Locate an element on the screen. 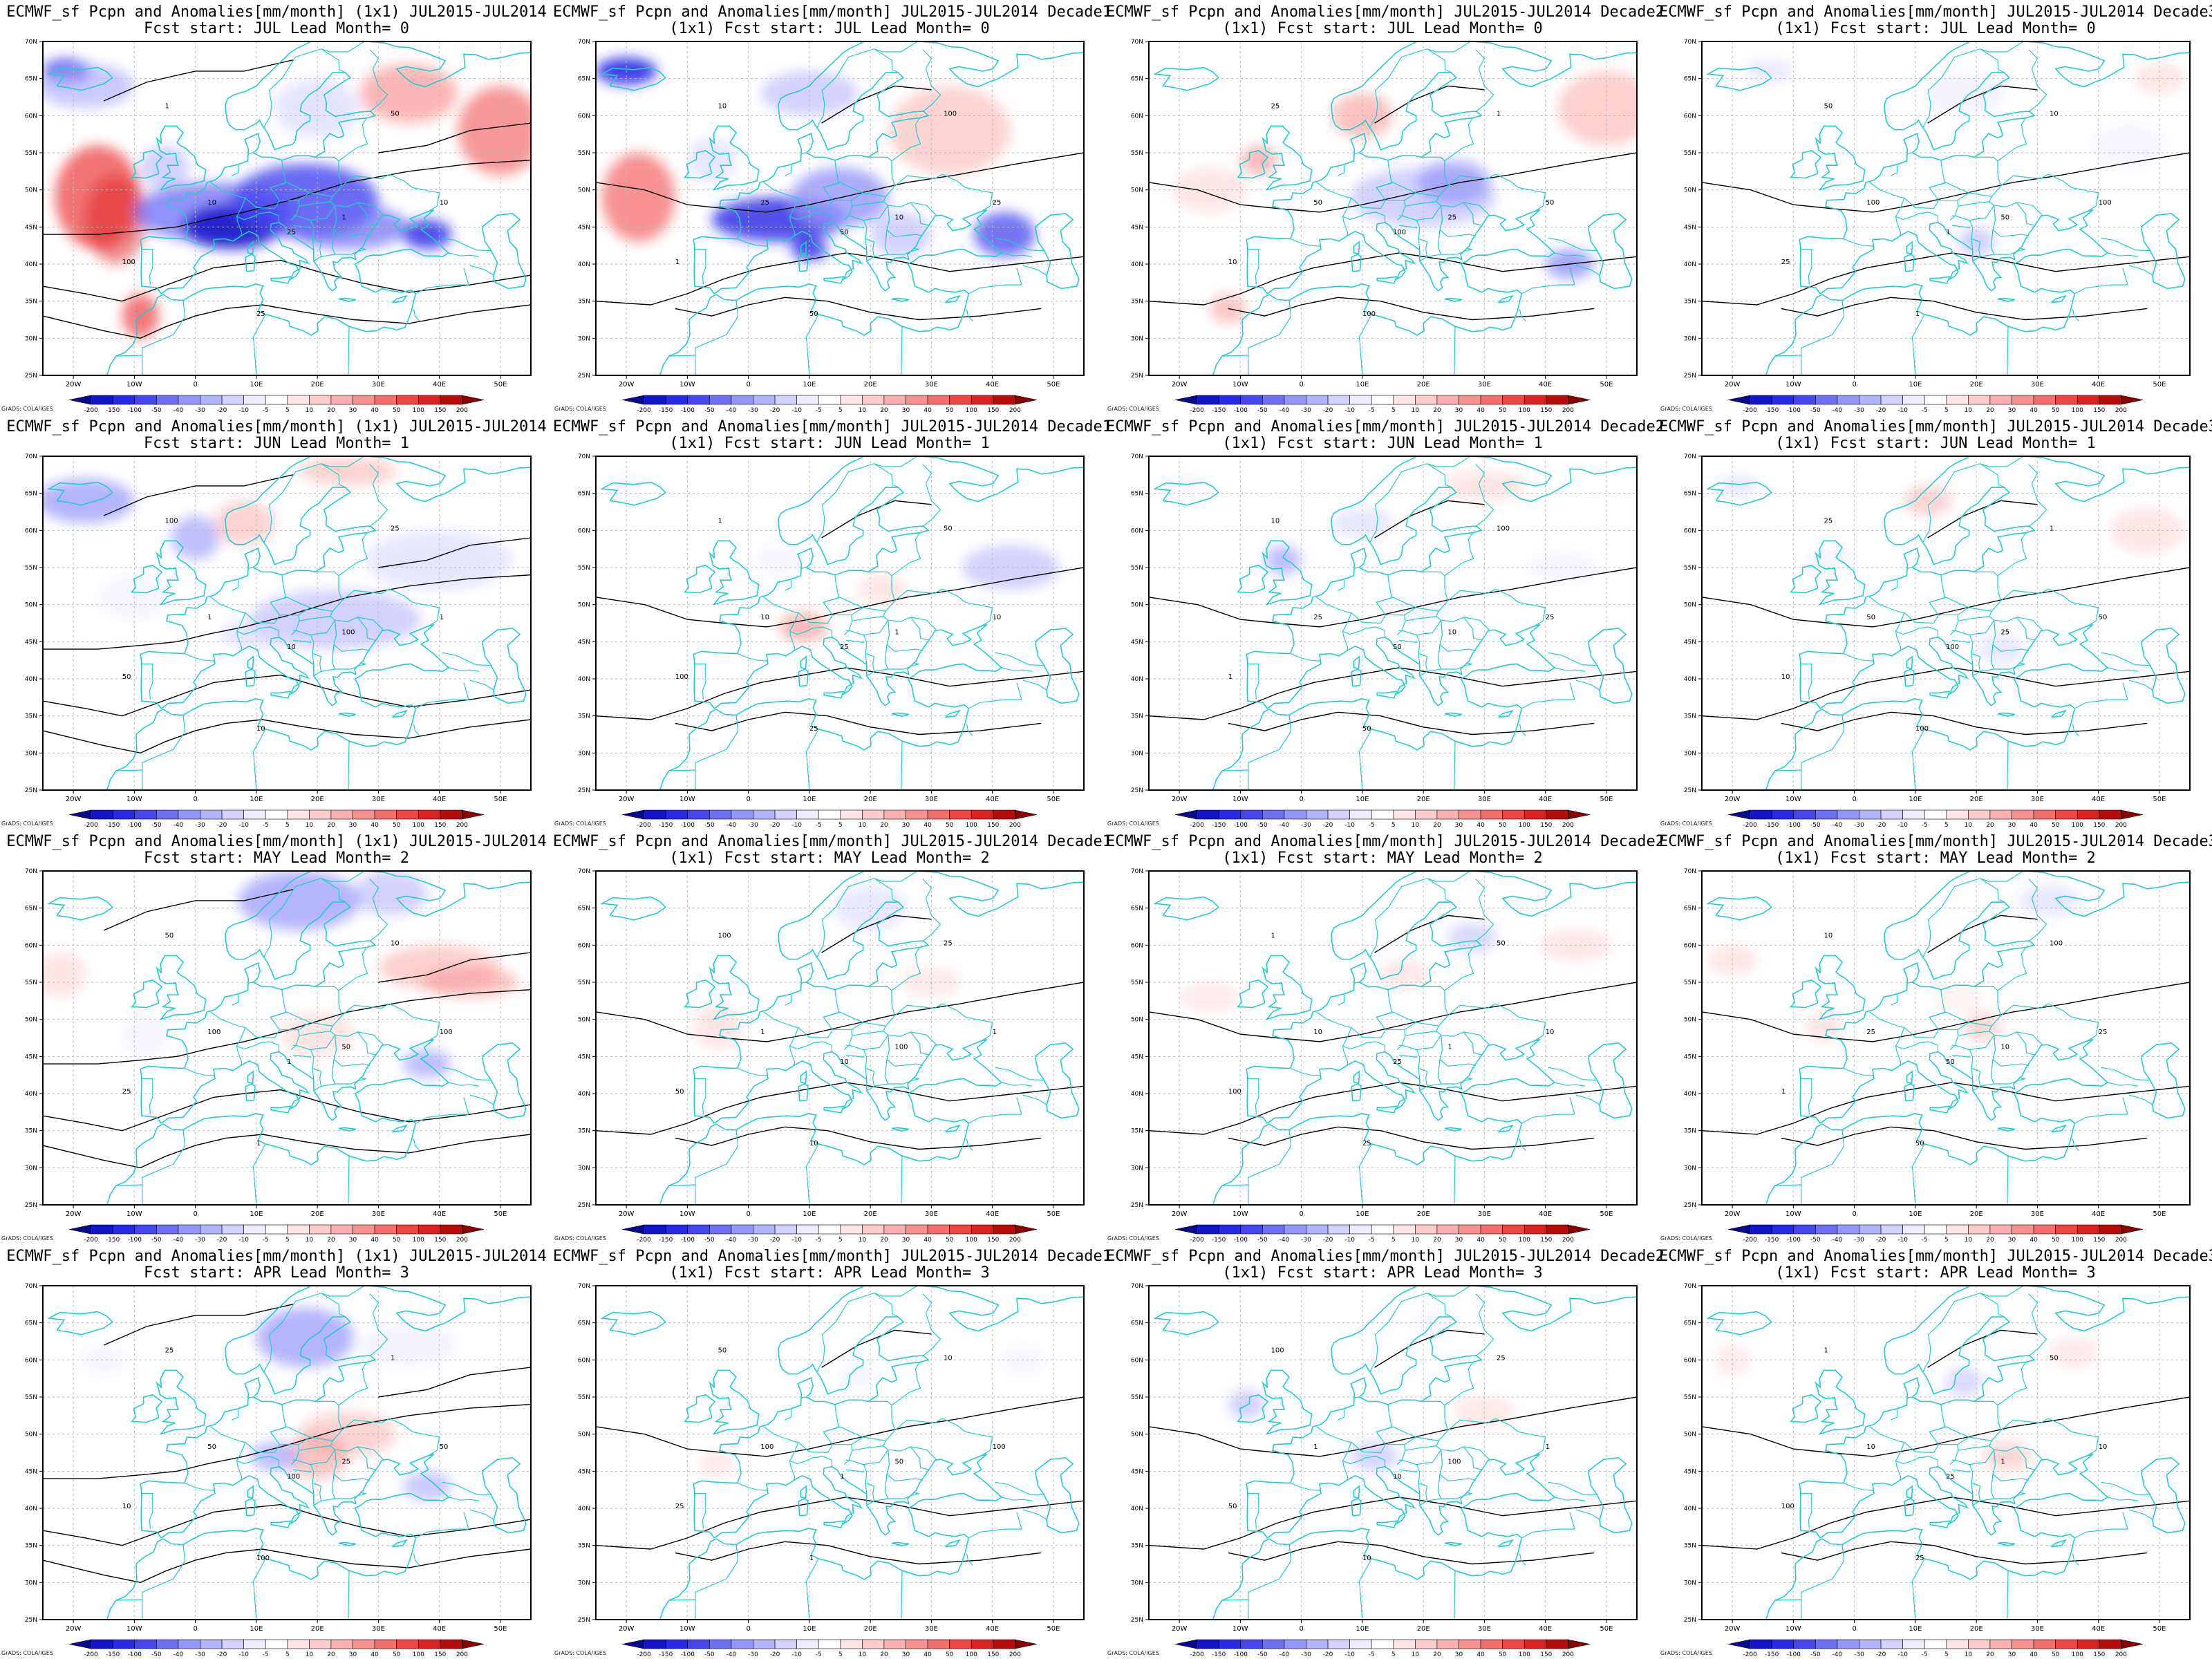 The width and height of the screenshot is (2212, 1659). colorbar-label: 50 is located at coordinates (1503, 411).